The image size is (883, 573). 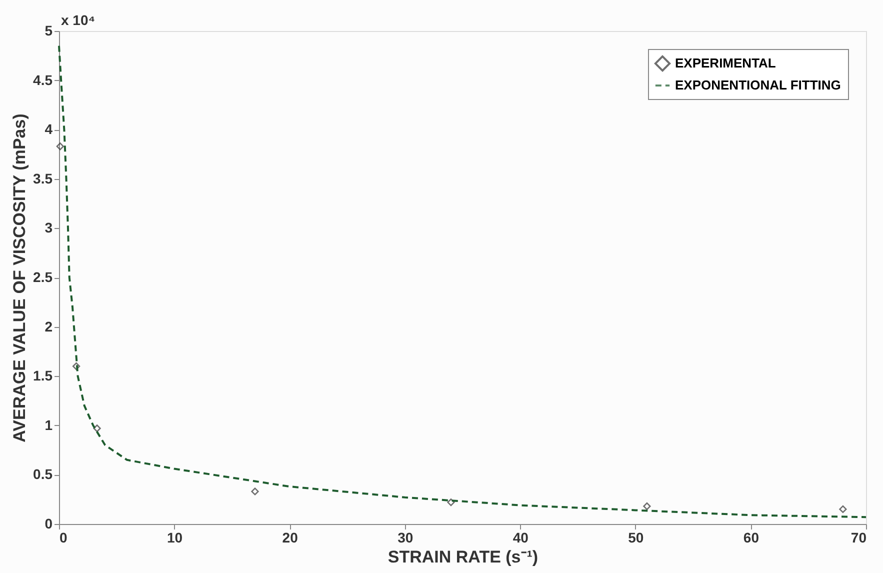 What do you see at coordinates (758, 85) in the screenshot?
I see `legend-label: EXPONENTIONAL FITTING` at bounding box center [758, 85].